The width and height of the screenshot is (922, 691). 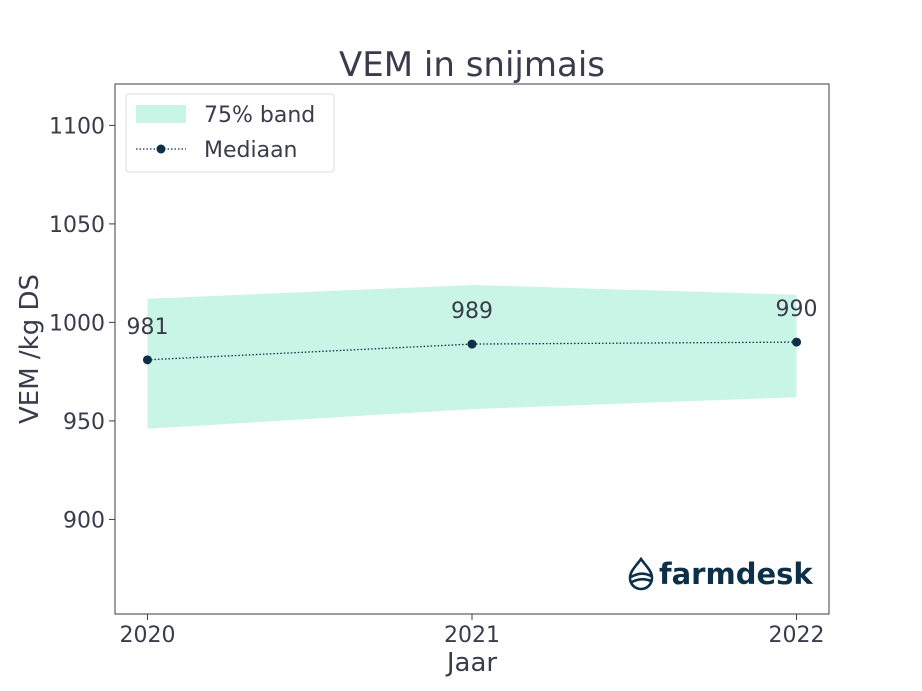 I want to click on drop-icon, so click(x=641, y=573).